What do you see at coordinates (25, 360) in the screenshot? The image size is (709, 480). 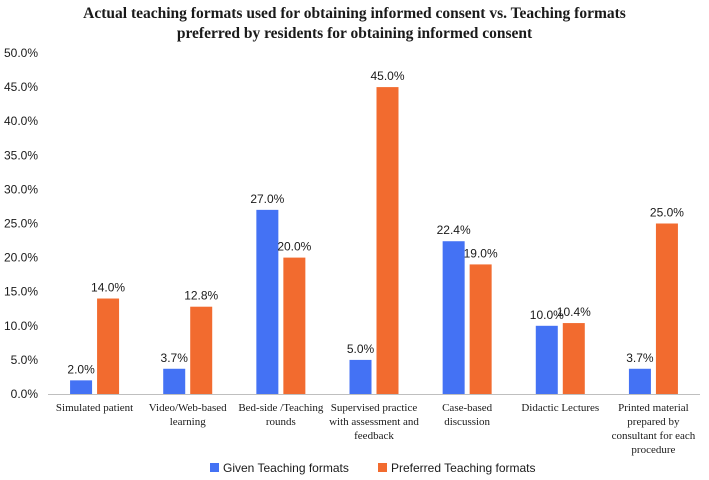 I see `y-tick-label: 5.0%` at bounding box center [25, 360].